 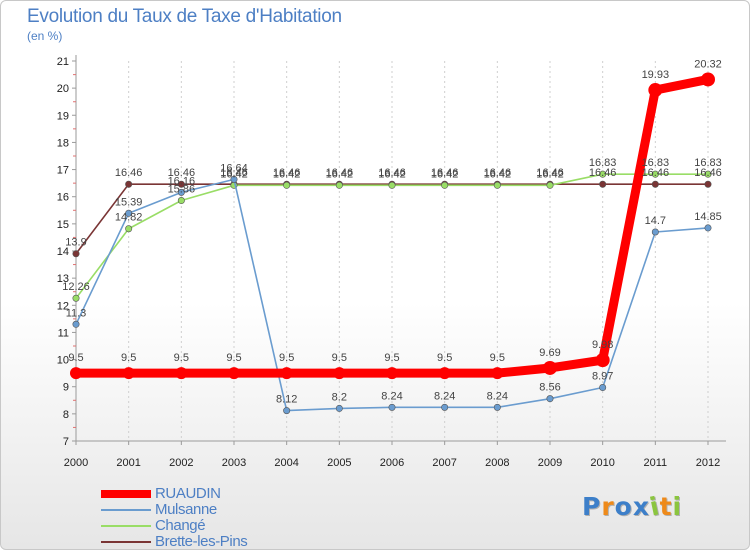 What do you see at coordinates (603, 163) in the screenshot?
I see `data-label-chang-2010: 16.83` at bounding box center [603, 163].